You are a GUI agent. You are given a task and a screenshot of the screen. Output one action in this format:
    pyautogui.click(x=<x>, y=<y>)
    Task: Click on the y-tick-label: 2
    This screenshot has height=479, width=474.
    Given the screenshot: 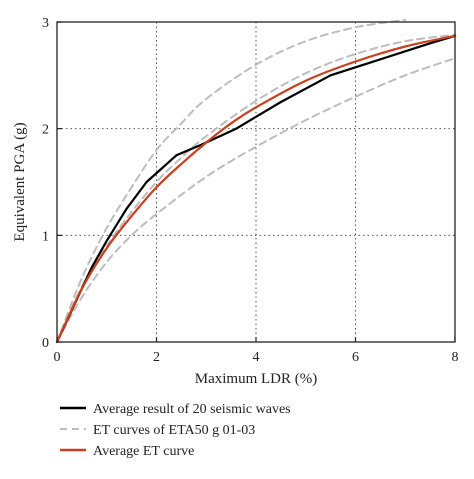 What is the action you would take?
    pyautogui.click(x=45, y=130)
    